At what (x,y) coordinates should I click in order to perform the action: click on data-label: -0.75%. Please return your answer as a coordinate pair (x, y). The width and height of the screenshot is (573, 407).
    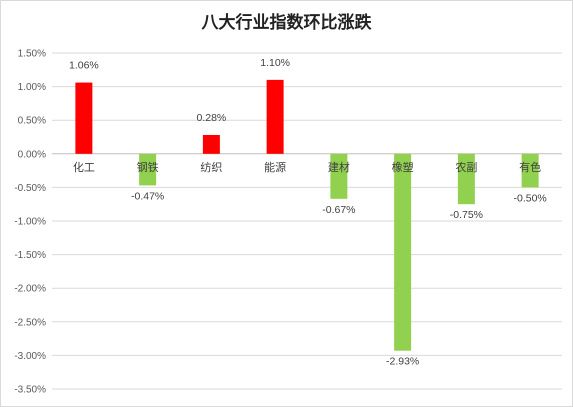
    Looking at the image, I should click on (466, 215).